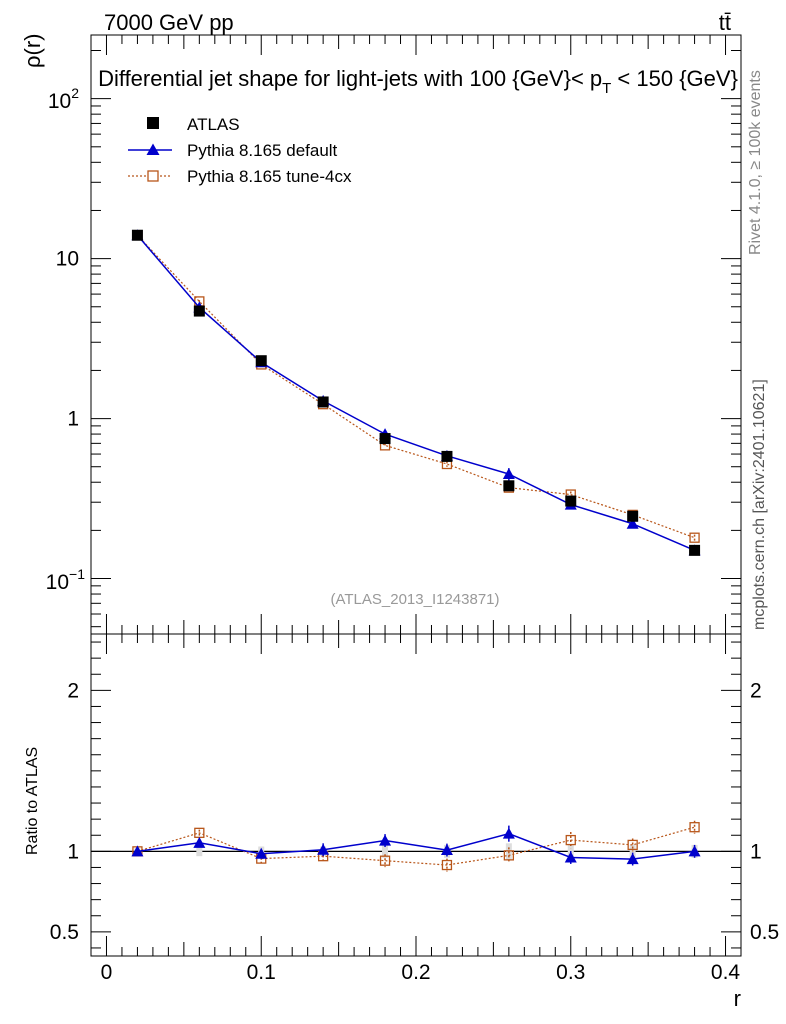 This screenshot has width=786, height=1024. I want to click on main-tune4cx-point, so click(694, 537).